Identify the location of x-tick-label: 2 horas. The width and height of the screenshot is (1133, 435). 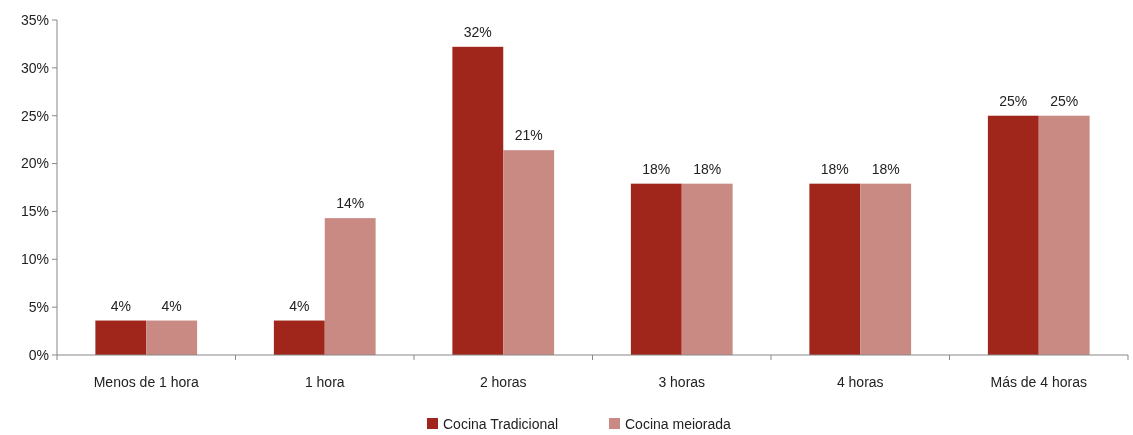
(503, 382).